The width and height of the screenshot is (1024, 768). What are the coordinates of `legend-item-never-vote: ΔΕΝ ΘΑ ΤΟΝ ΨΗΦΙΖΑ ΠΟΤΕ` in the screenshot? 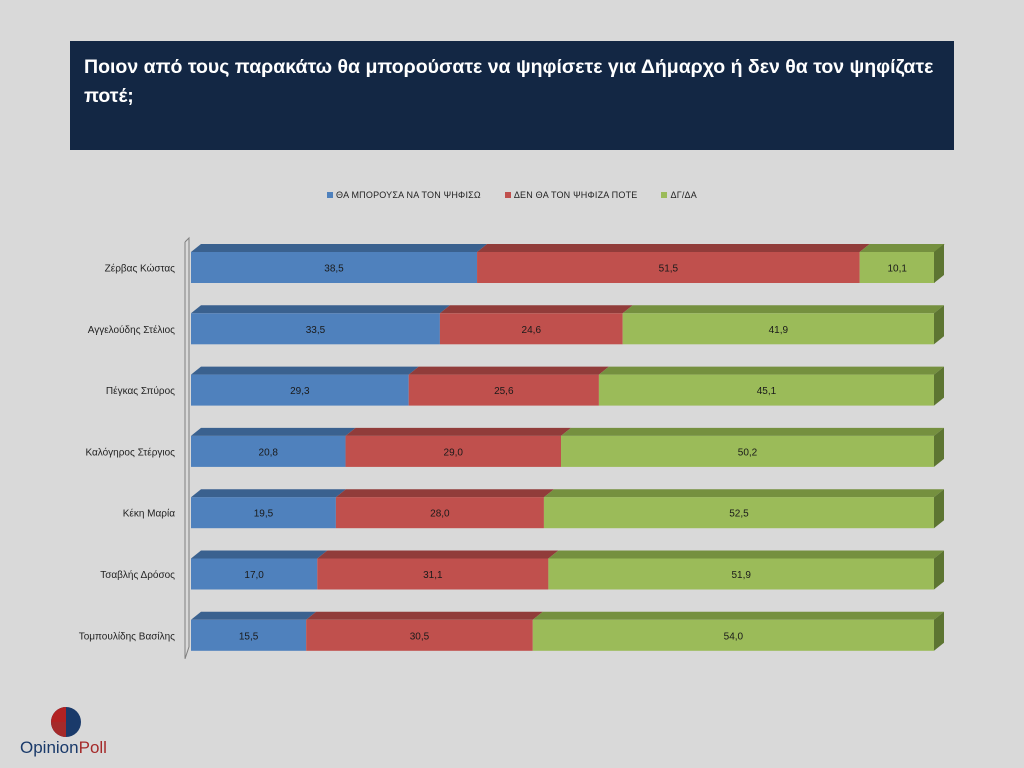 It's located at (571, 195).